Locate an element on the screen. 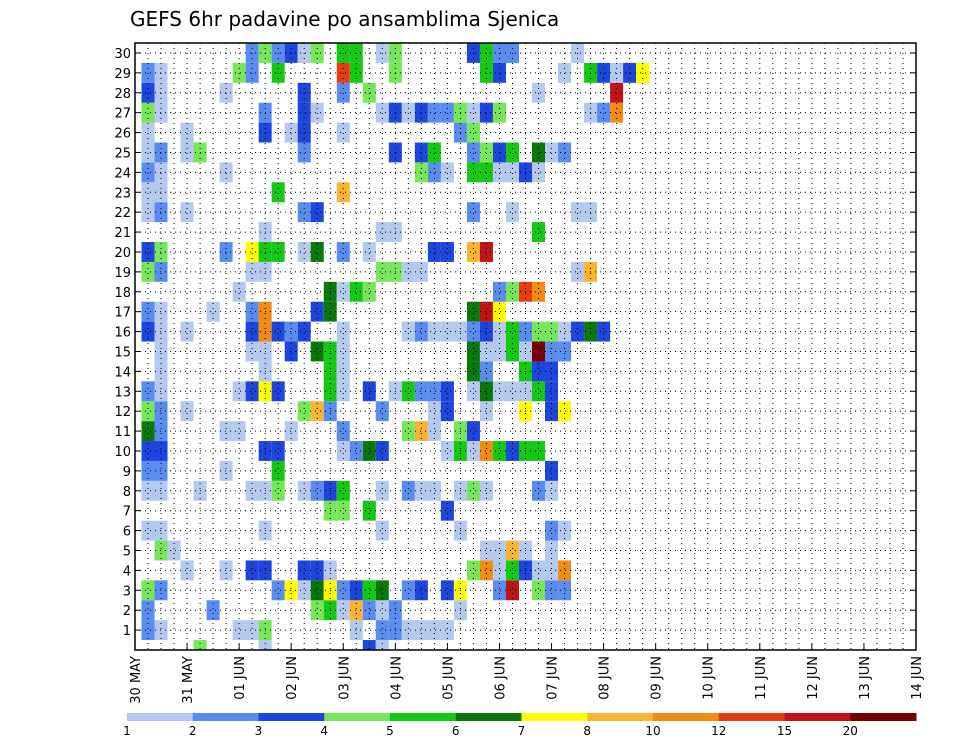 This screenshot has width=960, height=742. x-tick-label: 04 JUN is located at coordinates (396, 678).